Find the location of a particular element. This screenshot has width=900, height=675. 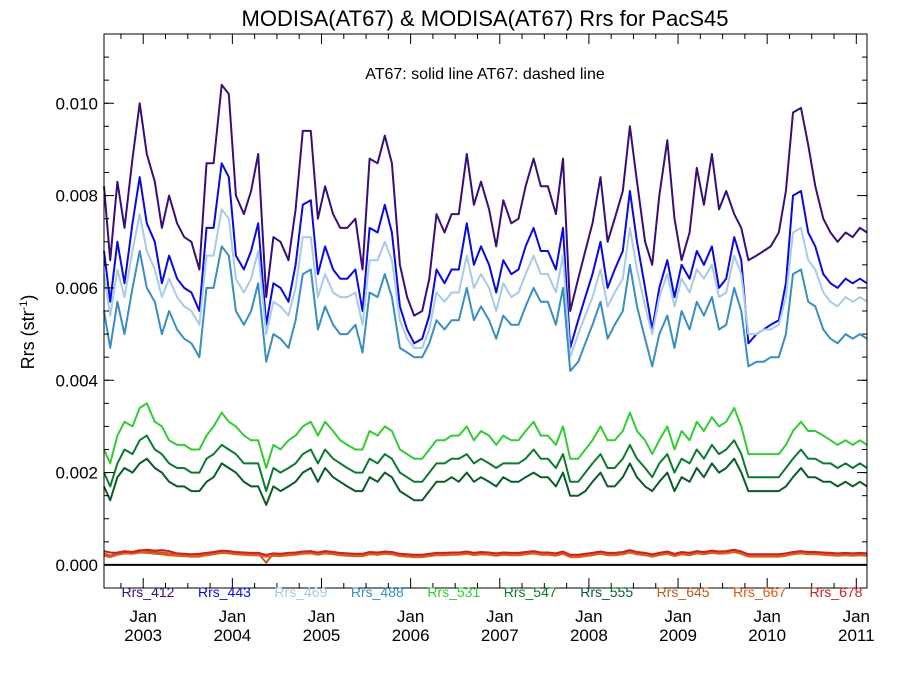

legend-item: Rrs_547 is located at coordinates (530, 592).